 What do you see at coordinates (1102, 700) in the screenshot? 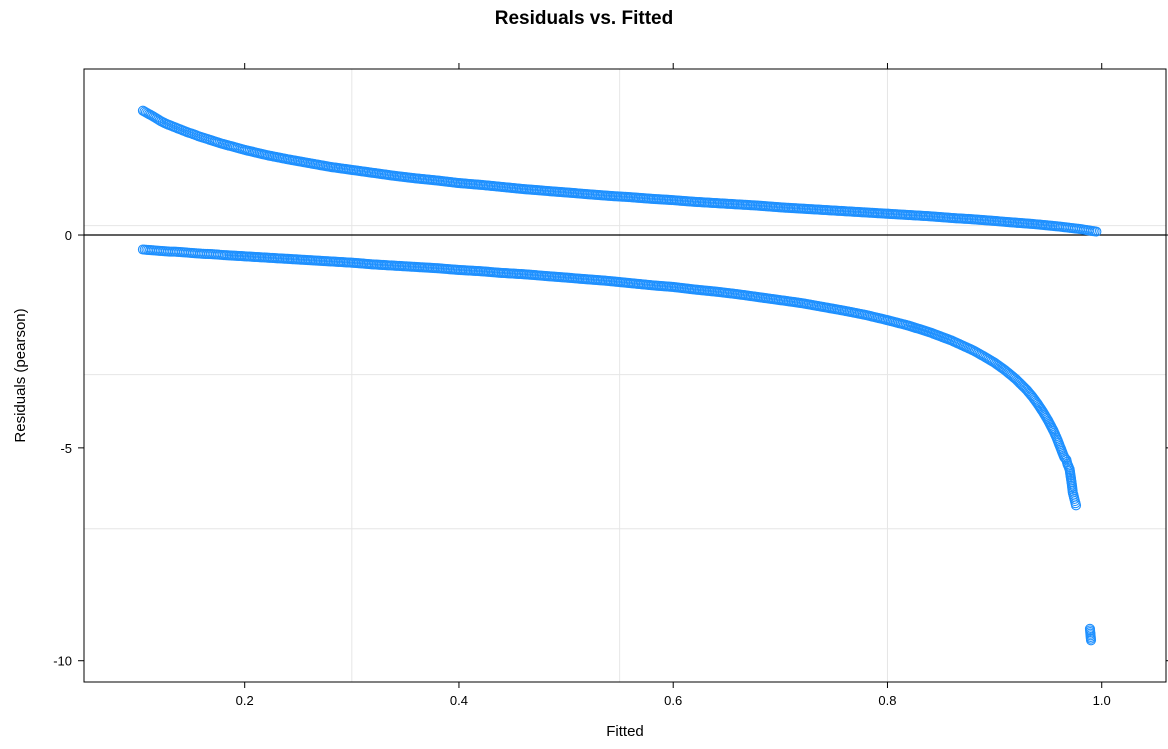
I see `x-tick-label: 1.0` at bounding box center [1102, 700].